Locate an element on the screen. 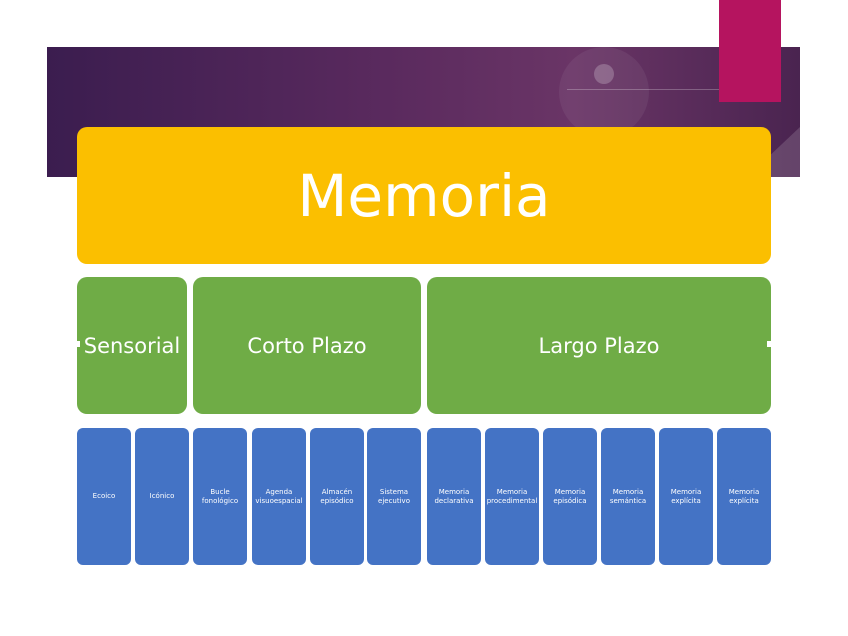  decorative-dot is located at coordinates (604, 74).